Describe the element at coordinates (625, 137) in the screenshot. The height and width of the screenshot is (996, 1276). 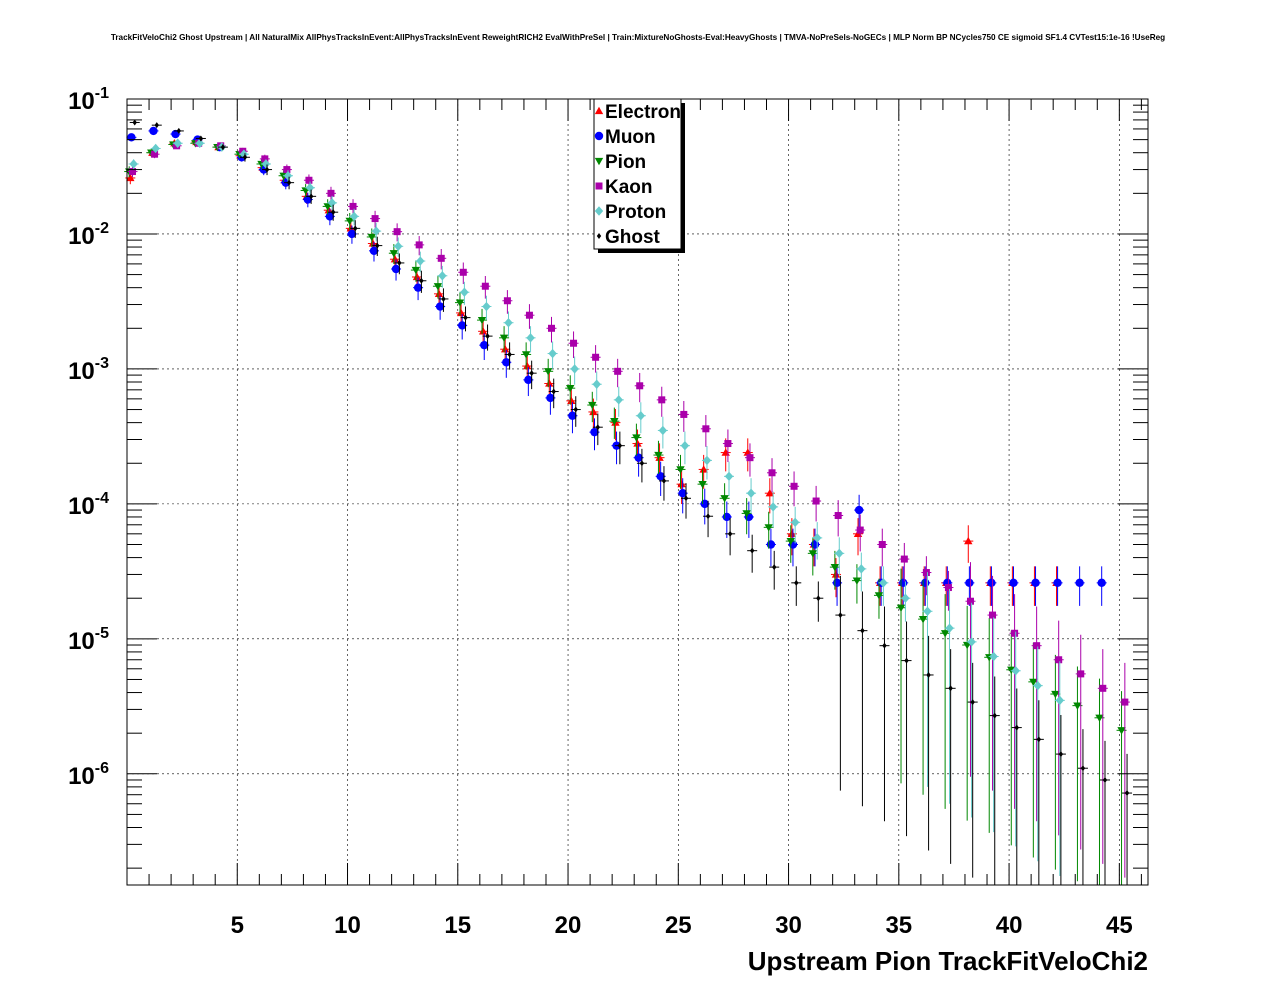
I see `legend-entry-muon: Muon` at that location.